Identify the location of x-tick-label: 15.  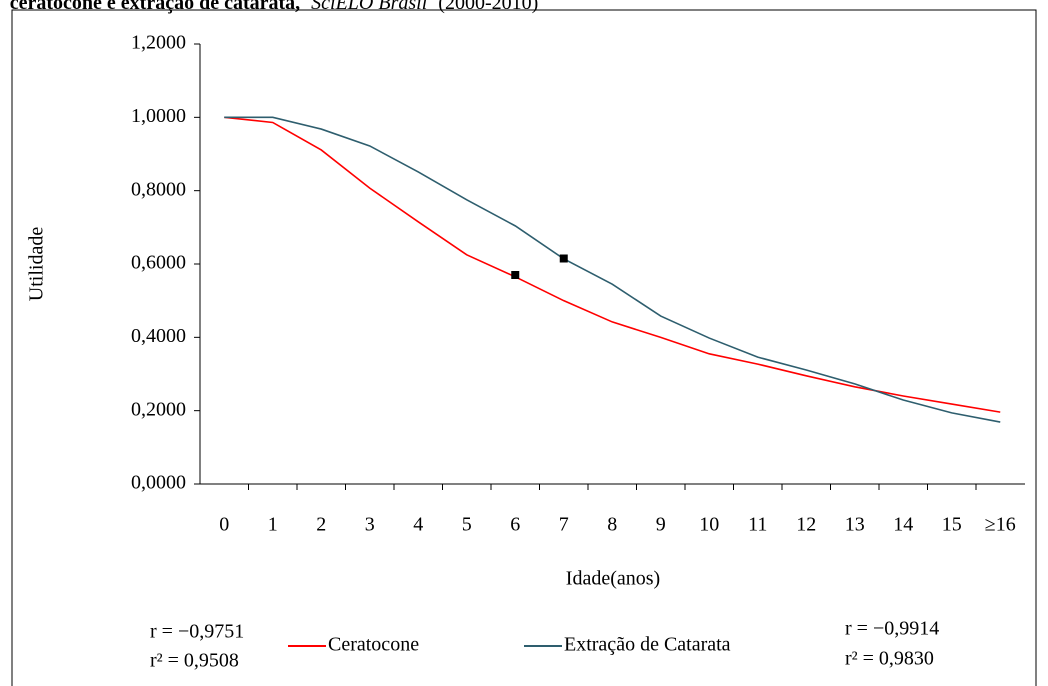
(952, 525).